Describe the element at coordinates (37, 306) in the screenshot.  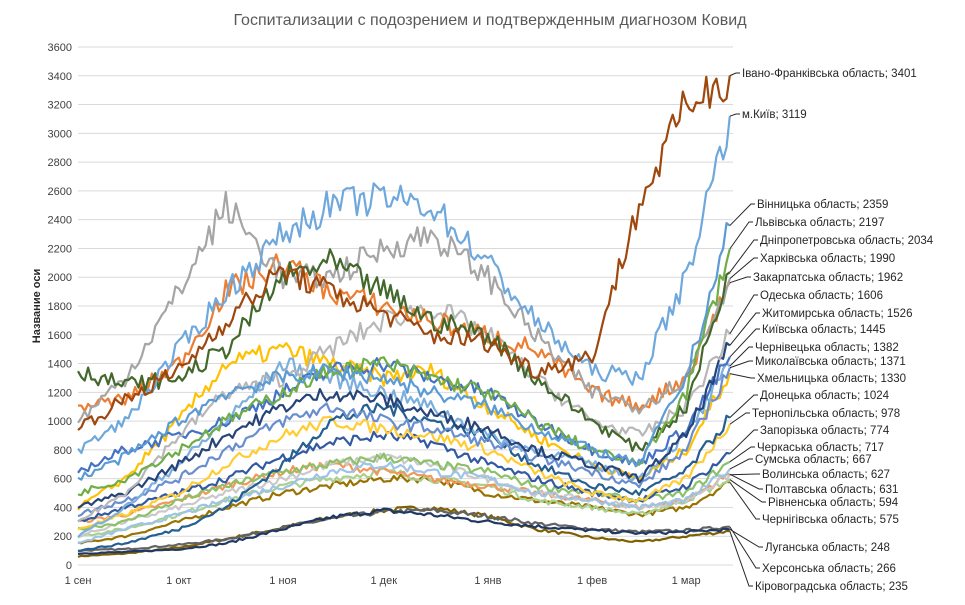
I see `y-axis-title: Название оси` at that location.